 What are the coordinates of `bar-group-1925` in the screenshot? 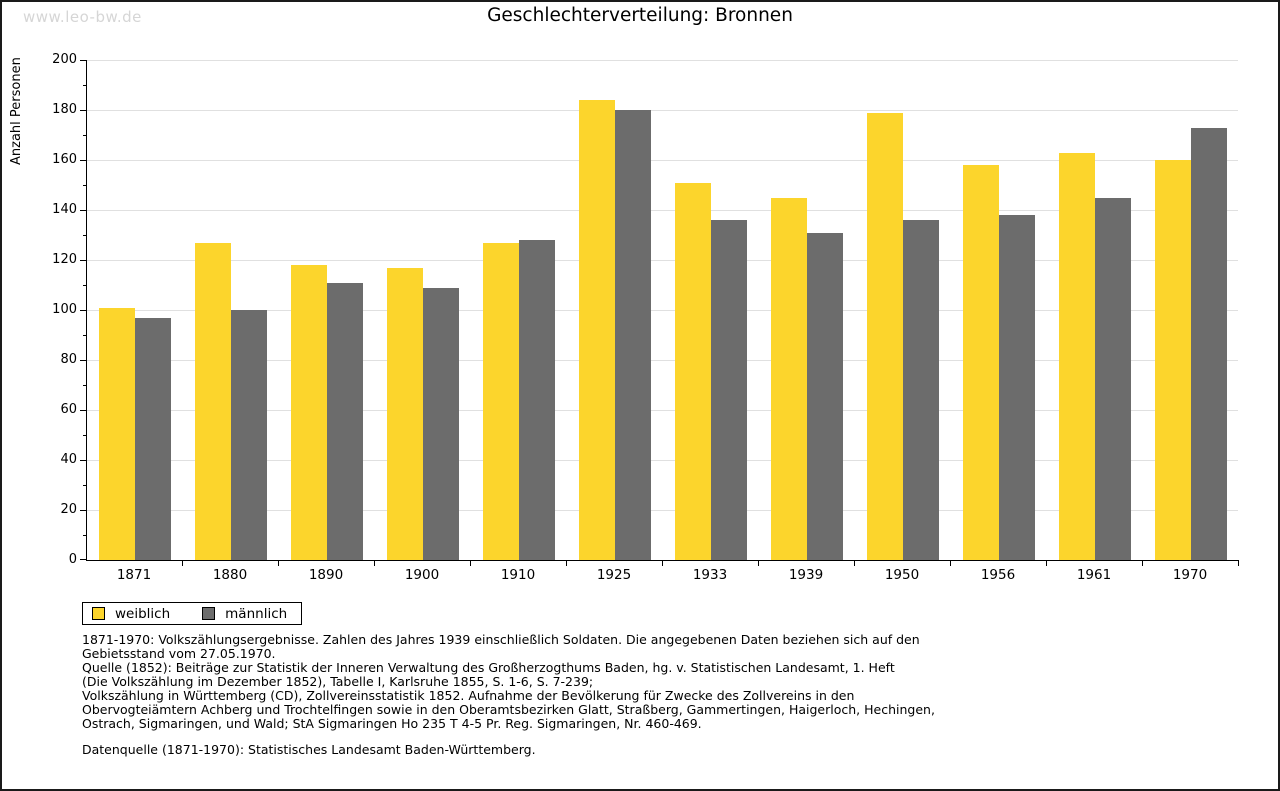 It's located at (615, 310).